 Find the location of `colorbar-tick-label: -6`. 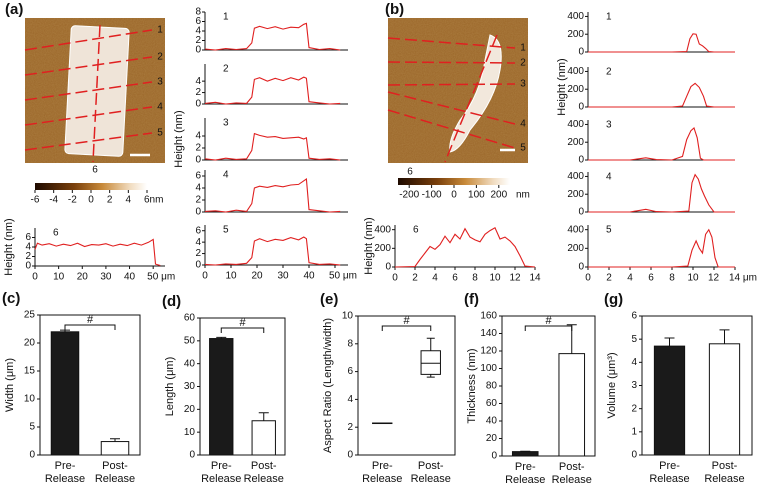

colorbar-tick-label: -6 is located at coordinates (35, 200).